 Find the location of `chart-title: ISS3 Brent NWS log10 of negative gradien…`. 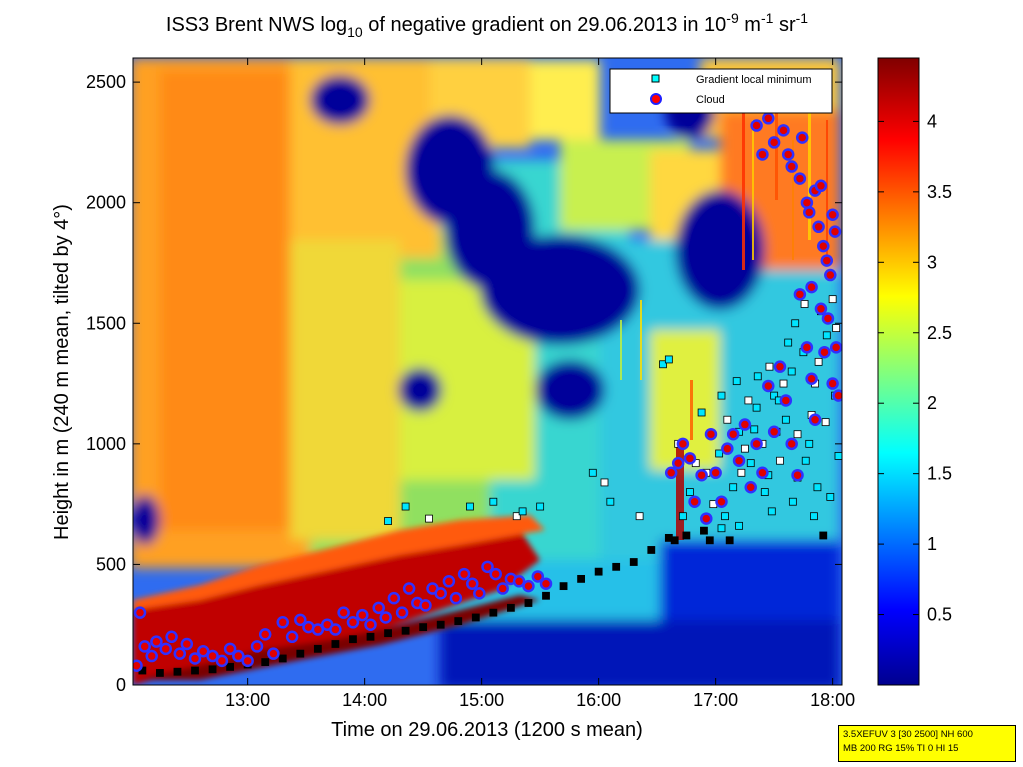

chart-title: ISS3 Brent NWS log10 of negative gradien… is located at coordinates (487, 25).